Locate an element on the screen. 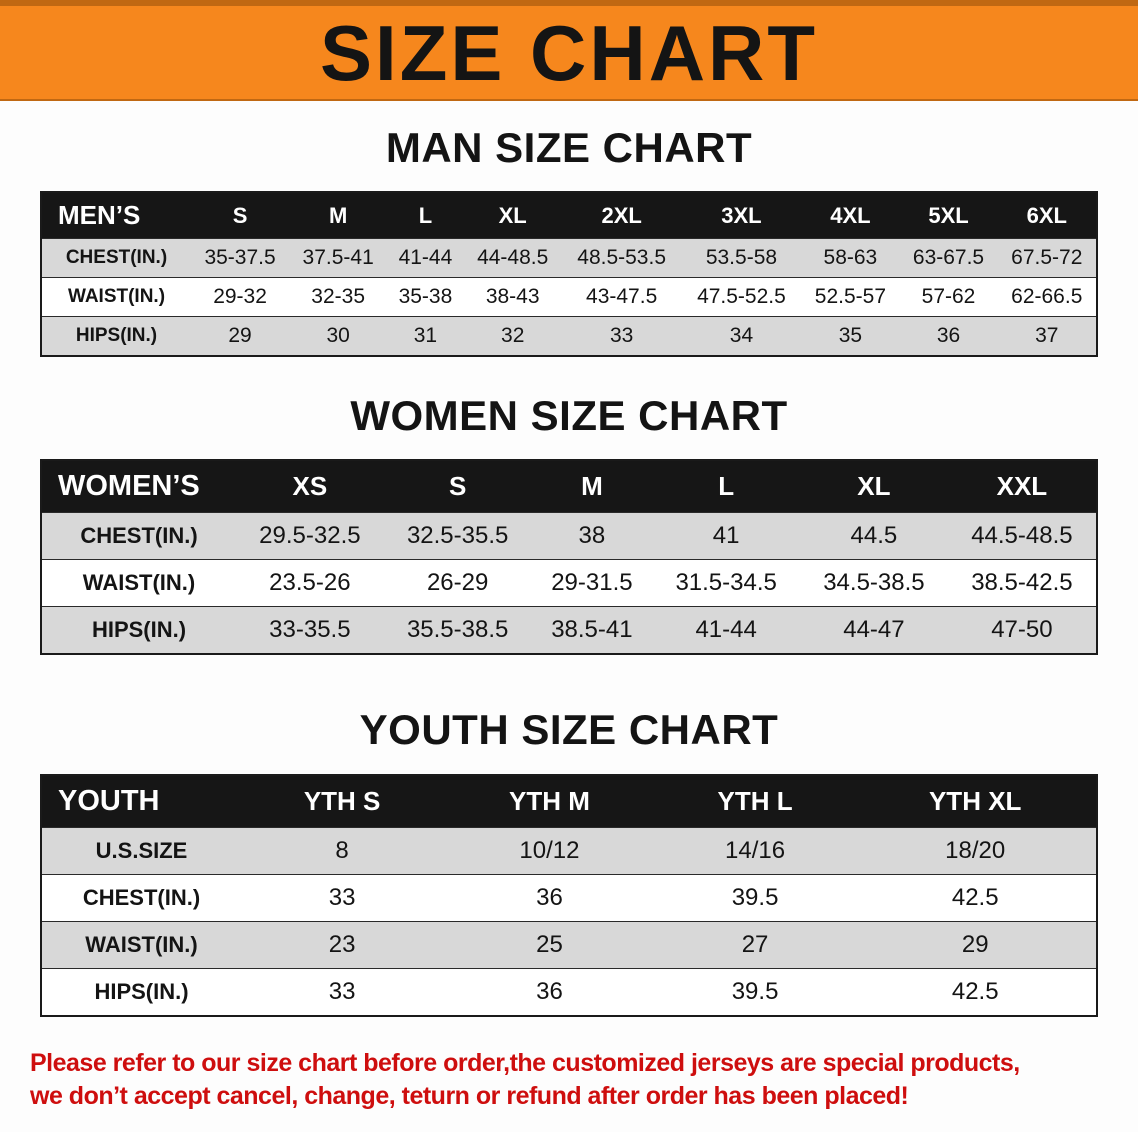 This screenshot has width=1138, height=1132. size-value-cell: 44.5-48.5 is located at coordinates (1022, 536).